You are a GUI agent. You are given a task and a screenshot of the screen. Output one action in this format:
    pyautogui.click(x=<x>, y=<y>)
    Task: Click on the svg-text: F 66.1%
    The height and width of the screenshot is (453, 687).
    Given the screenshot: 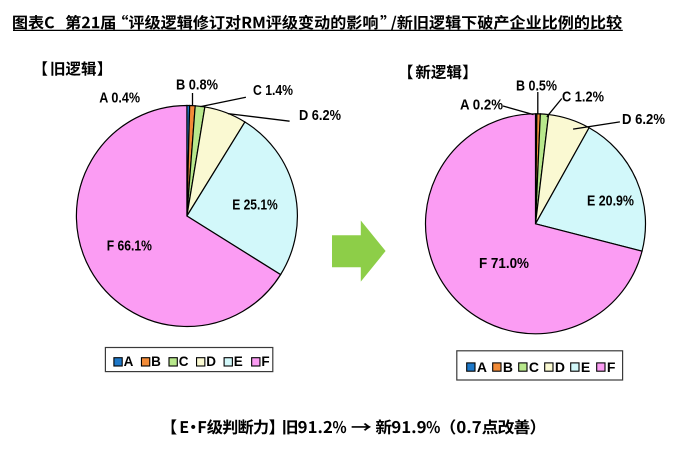 What is the action you would take?
    pyautogui.click(x=129, y=247)
    